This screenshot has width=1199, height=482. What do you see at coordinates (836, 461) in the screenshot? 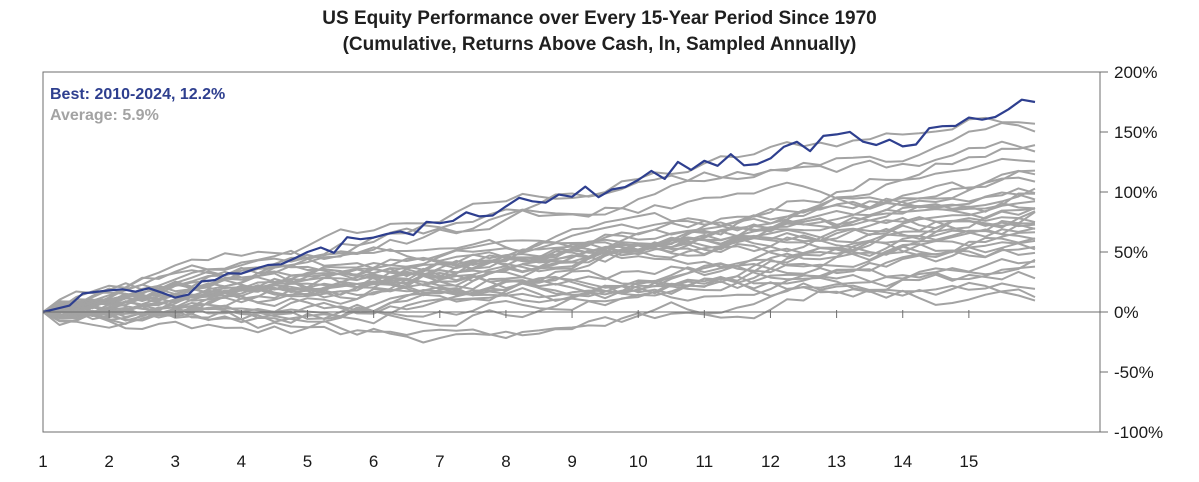
I see `x-tick-label: 13` at bounding box center [836, 461].